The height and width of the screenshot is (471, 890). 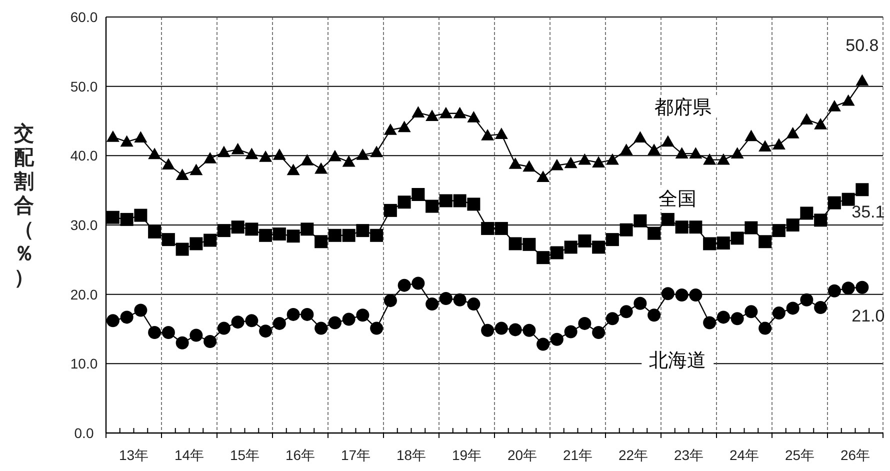 What do you see at coordinates (84, 156) in the screenshot?
I see `y-tick-label: 40.0` at bounding box center [84, 156].